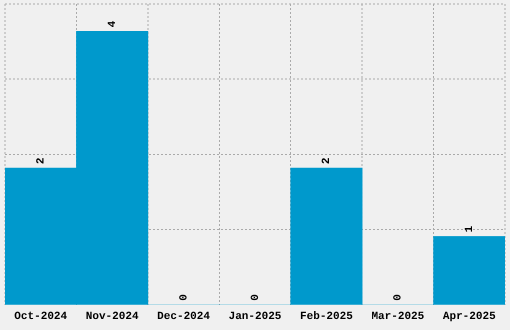 The width and height of the screenshot is (510, 330). I want to click on x-tick-label: Feb-2025, so click(327, 317).